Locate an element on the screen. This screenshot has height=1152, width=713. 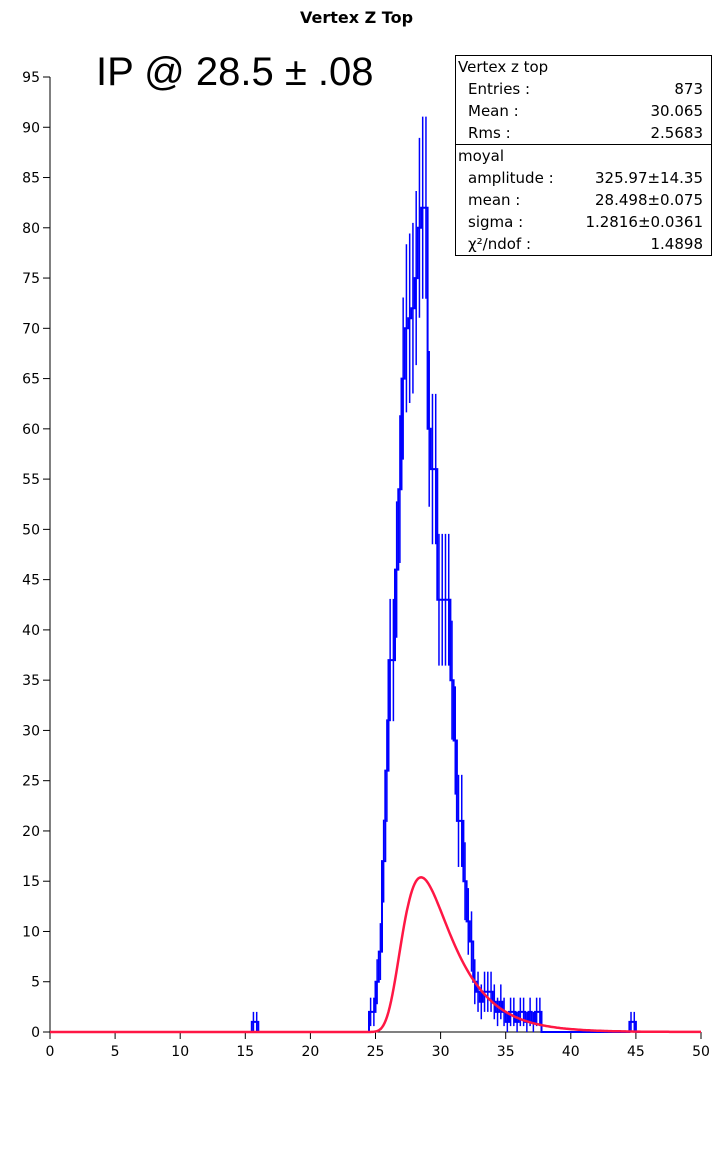
stats-fit-name: moyal is located at coordinates (583, 155).